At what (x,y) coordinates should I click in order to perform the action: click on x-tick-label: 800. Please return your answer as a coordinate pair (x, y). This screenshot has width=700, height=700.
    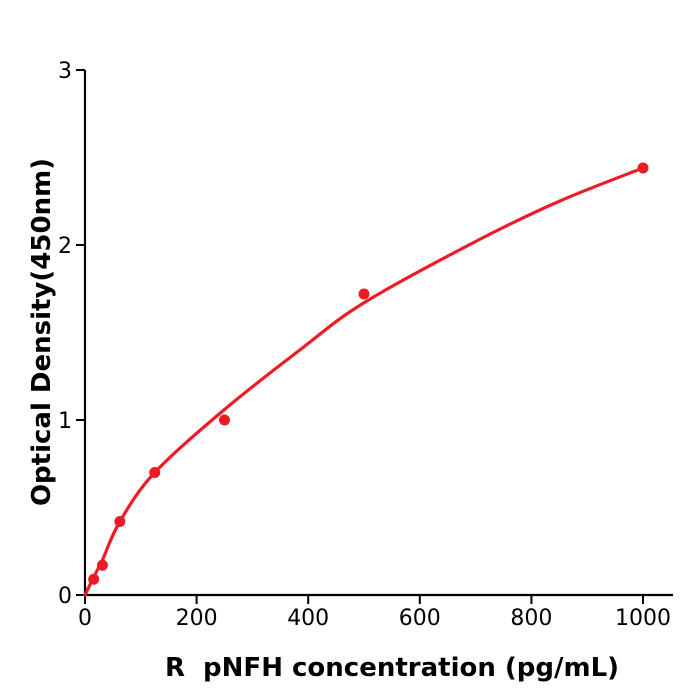
    Looking at the image, I should click on (531, 618).